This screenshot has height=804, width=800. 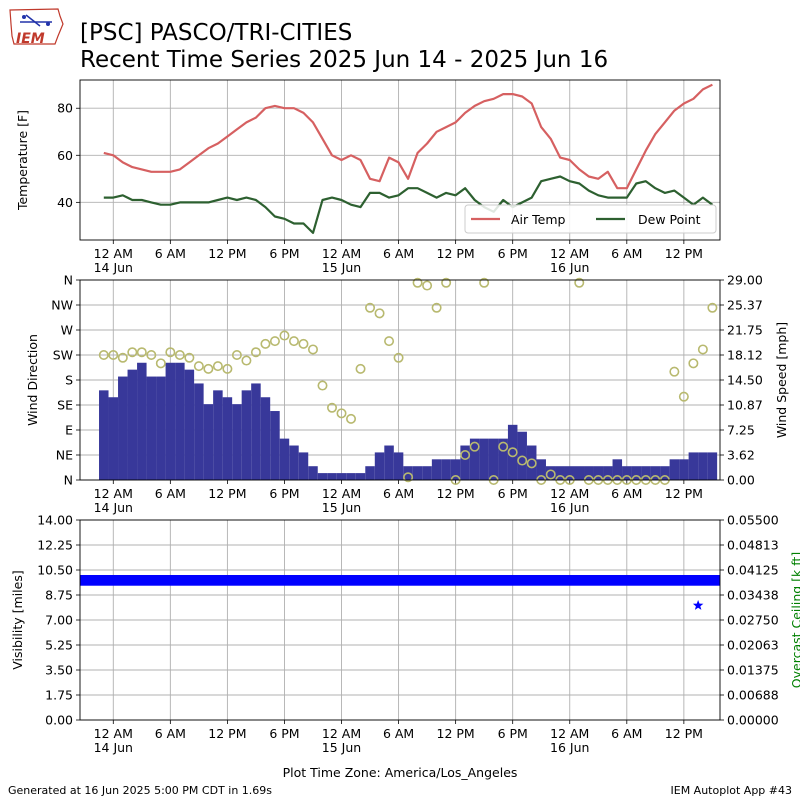 I want to click on vis-tick-label: 5.25, so click(x=59, y=645).